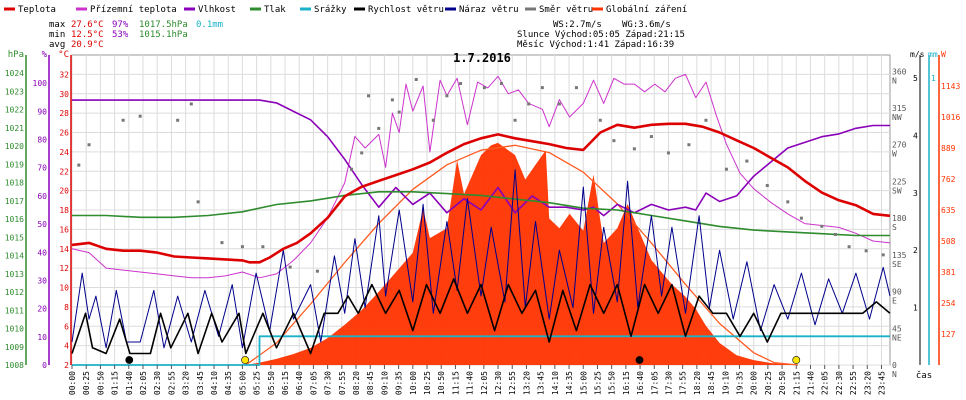 The height and width of the screenshot is (400, 966). I want to click on temperature-axis-tick-label: 26, so click(64, 133).